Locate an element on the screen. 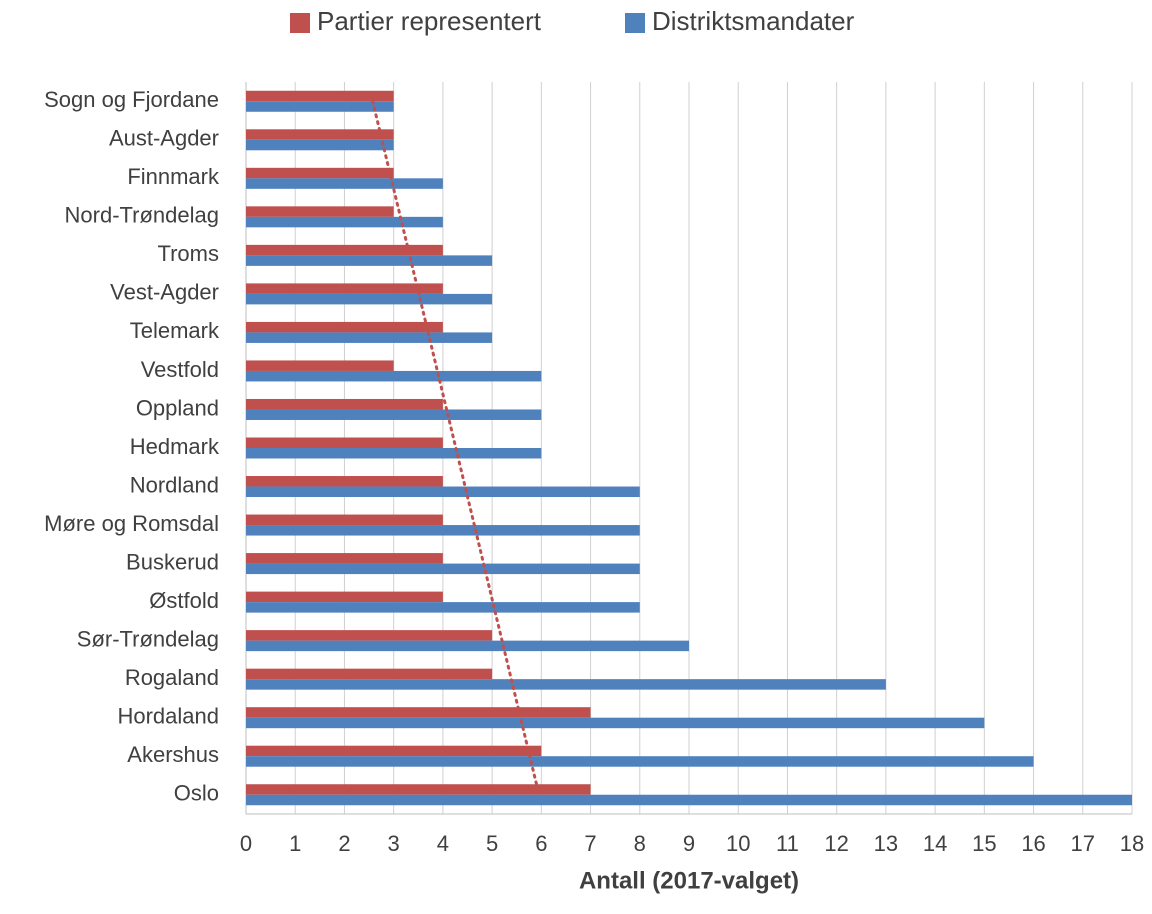 The width and height of the screenshot is (1152, 914). y-tick-label: Sør-Trøndelag is located at coordinates (148, 638).